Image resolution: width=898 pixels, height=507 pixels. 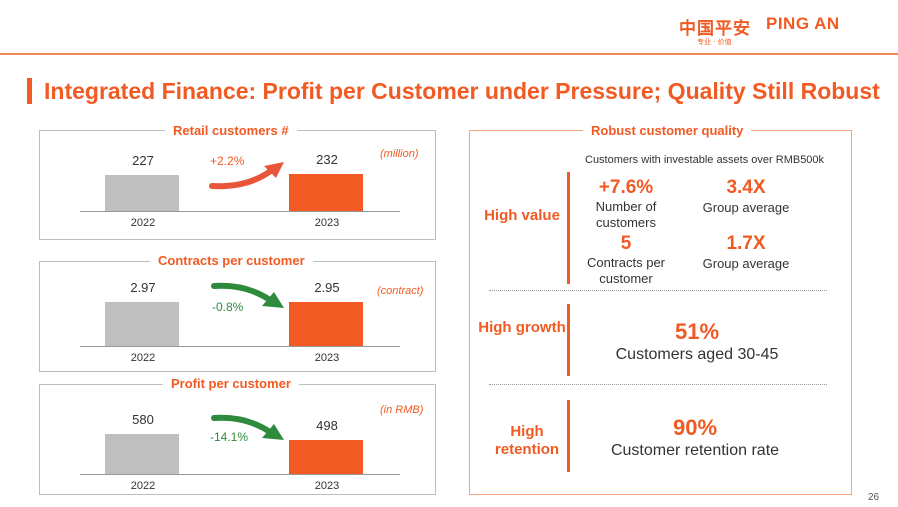 I want to click on metric-value: 5, so click(x=626, y=243).